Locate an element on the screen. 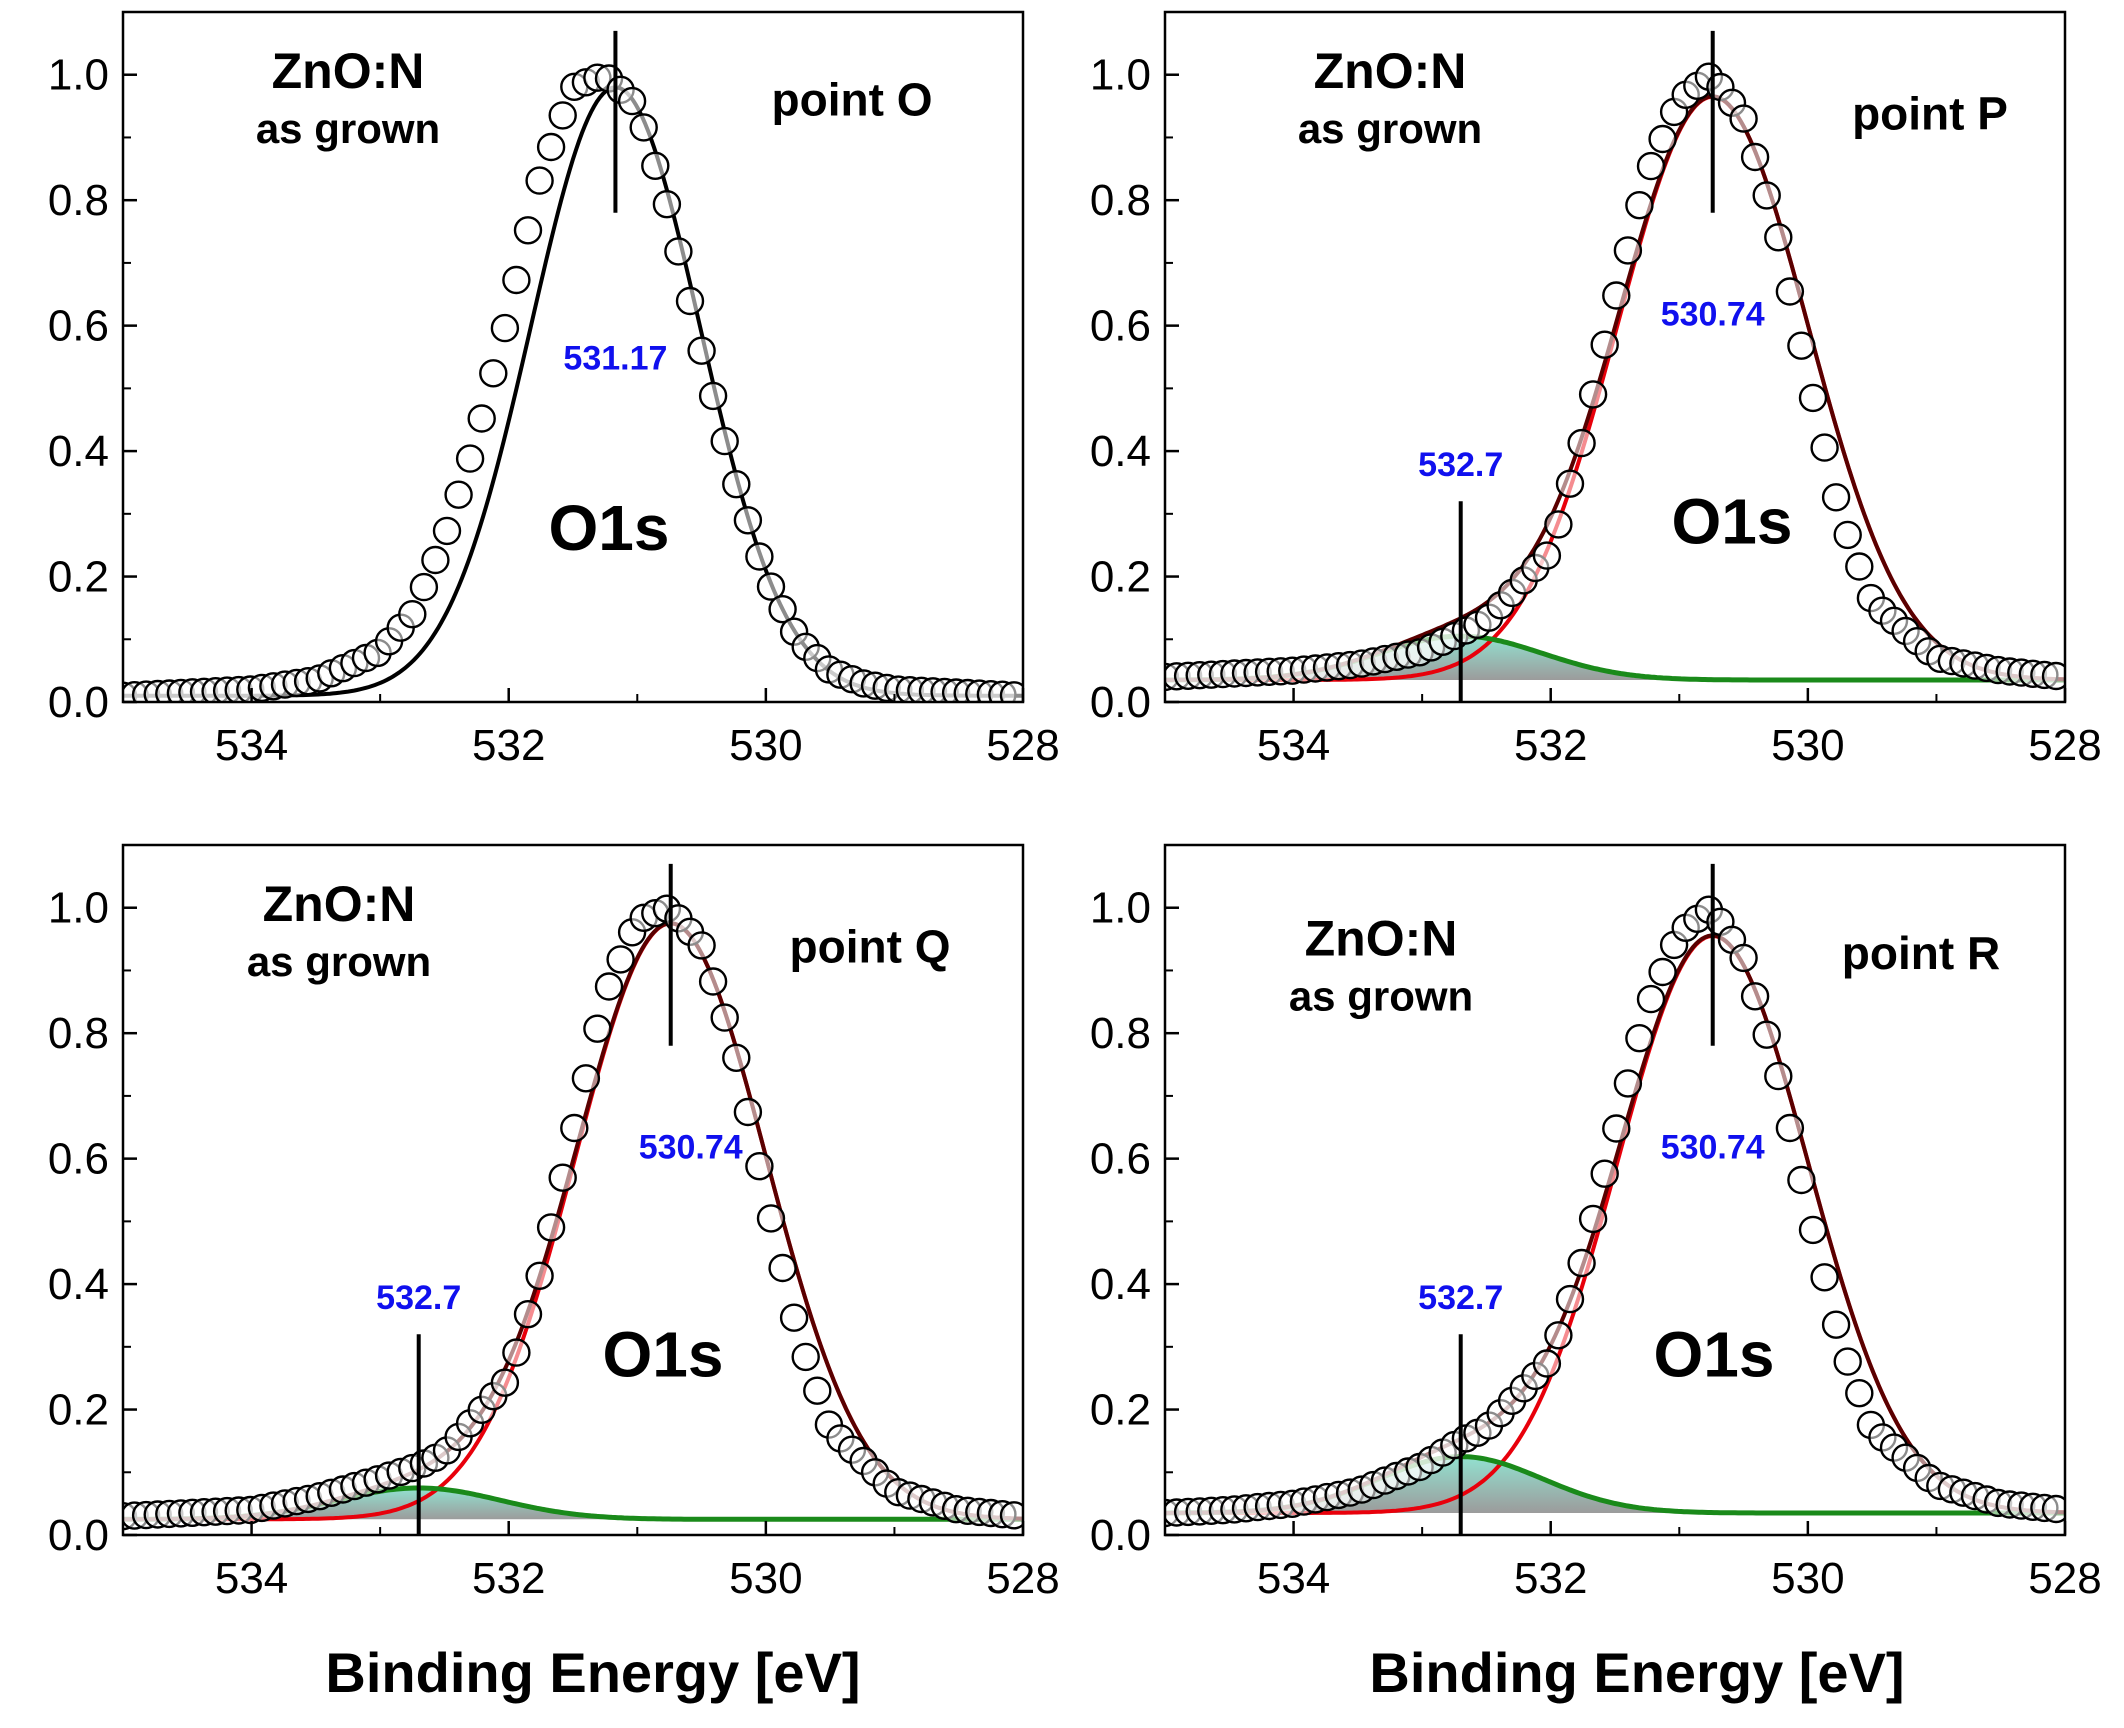 This screenshot has width=2124, height=1728. point-label: point R is located at coordinates (1921, 953).